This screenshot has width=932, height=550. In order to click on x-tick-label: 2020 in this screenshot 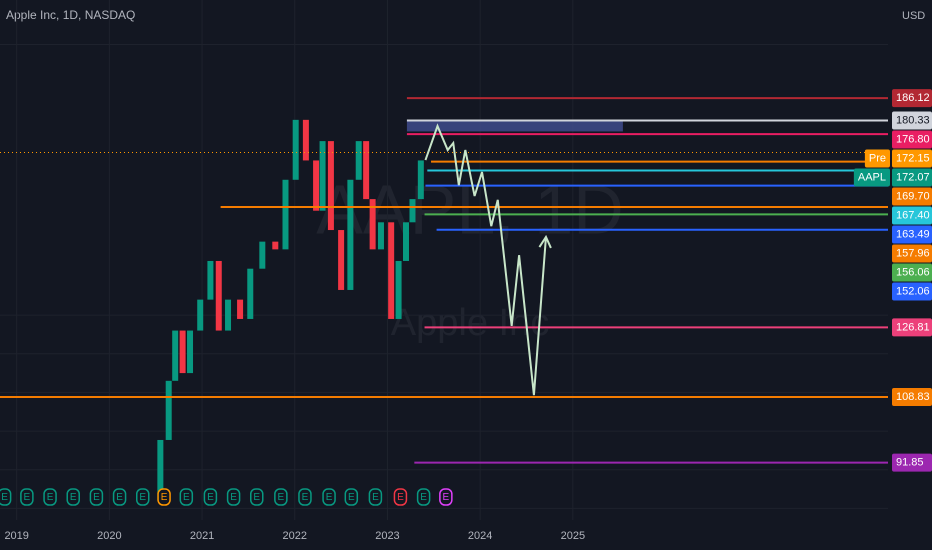, I will do `click(109, 536)`.